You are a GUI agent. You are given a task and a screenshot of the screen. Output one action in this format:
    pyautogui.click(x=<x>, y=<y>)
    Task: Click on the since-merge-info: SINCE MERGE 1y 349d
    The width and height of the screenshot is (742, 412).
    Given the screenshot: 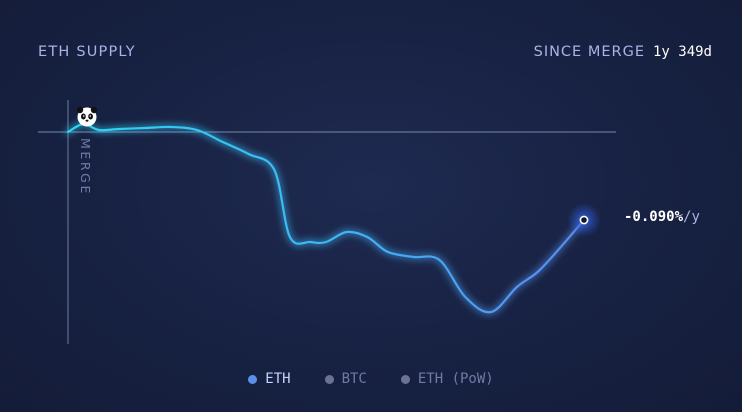 What is the action you would take?
    pyautogui.click(x=623, y=52)
    